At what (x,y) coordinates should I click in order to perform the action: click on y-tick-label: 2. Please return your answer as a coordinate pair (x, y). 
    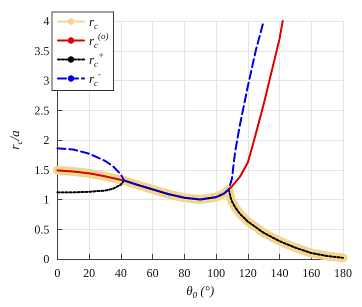
    Looking at the image, I should click on (46, 140).